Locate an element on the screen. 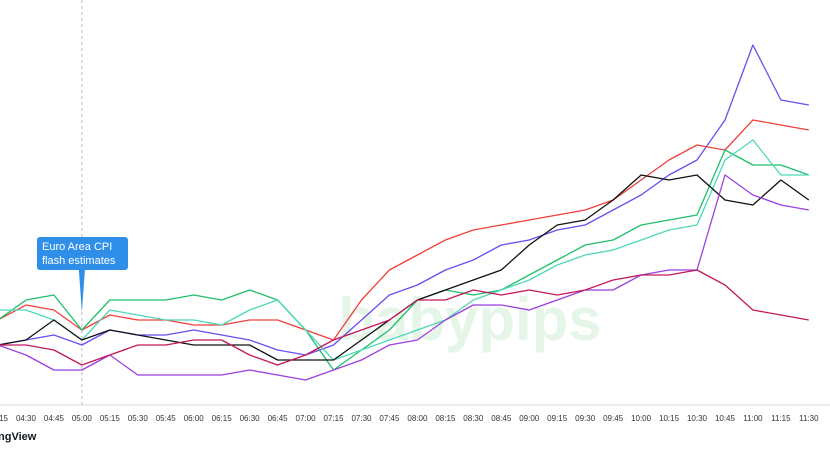 The width and height of the screenshot is (830, 453). x-tick-label: 10:45 is located at coordinates (725, 418).